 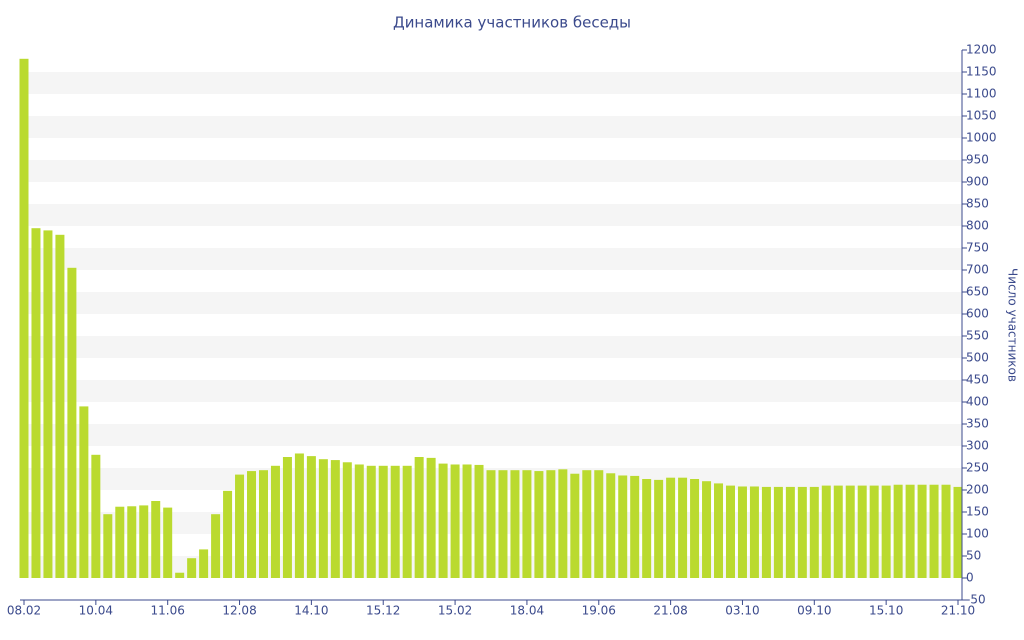 What do you see at coordinates (168, 611) in the screenshot?
I see `x-tick-label: 11.06` at bounding box center [168, 611].